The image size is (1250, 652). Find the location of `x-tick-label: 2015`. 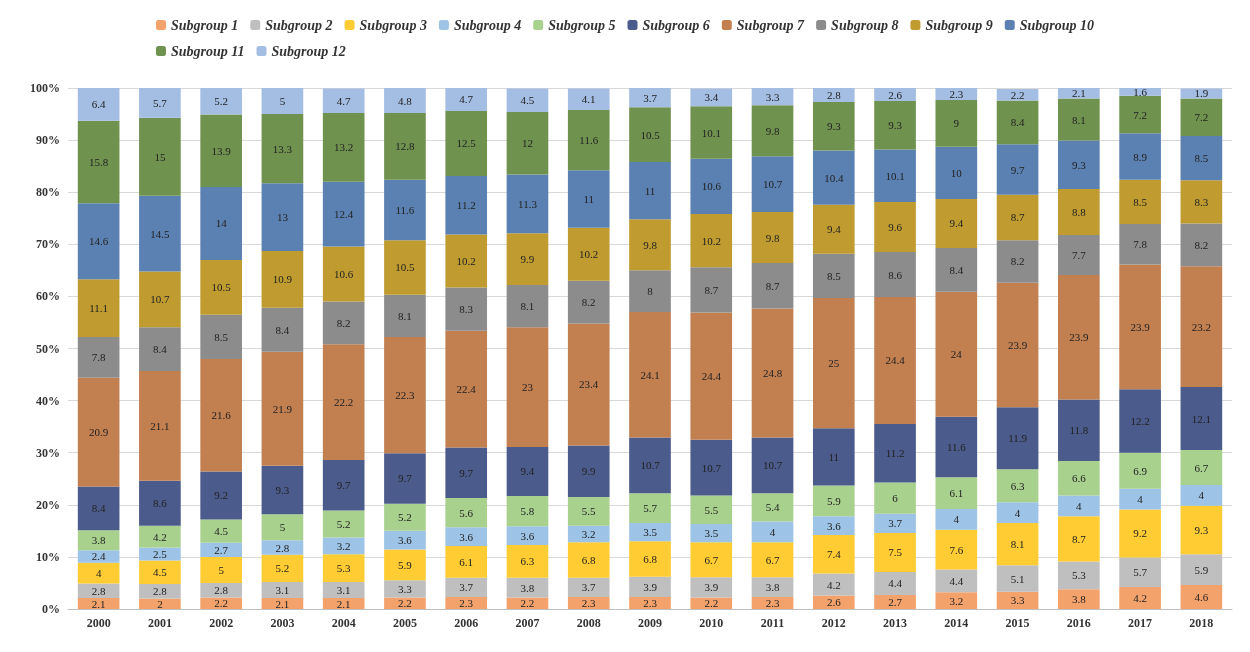

x-tick-label: 2015 is located at coordinates (1017, 623).